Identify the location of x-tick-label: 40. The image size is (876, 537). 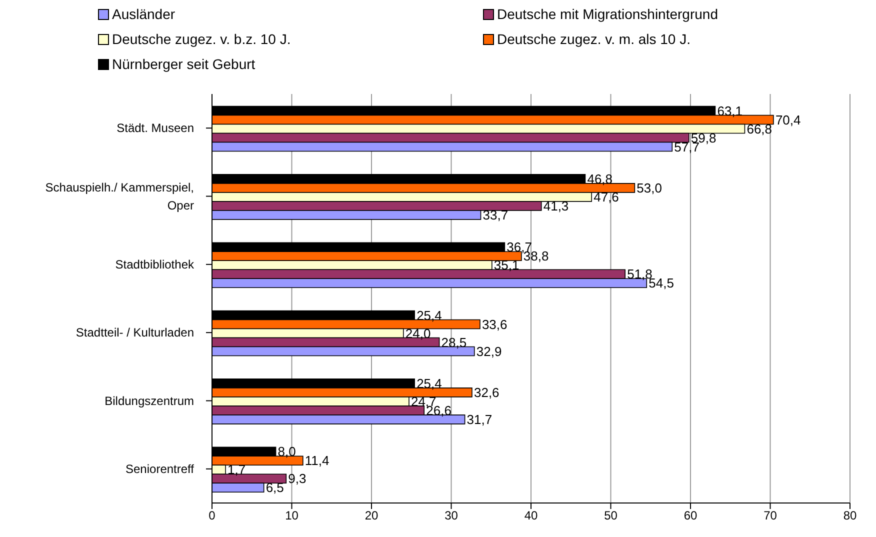
(531, 515).